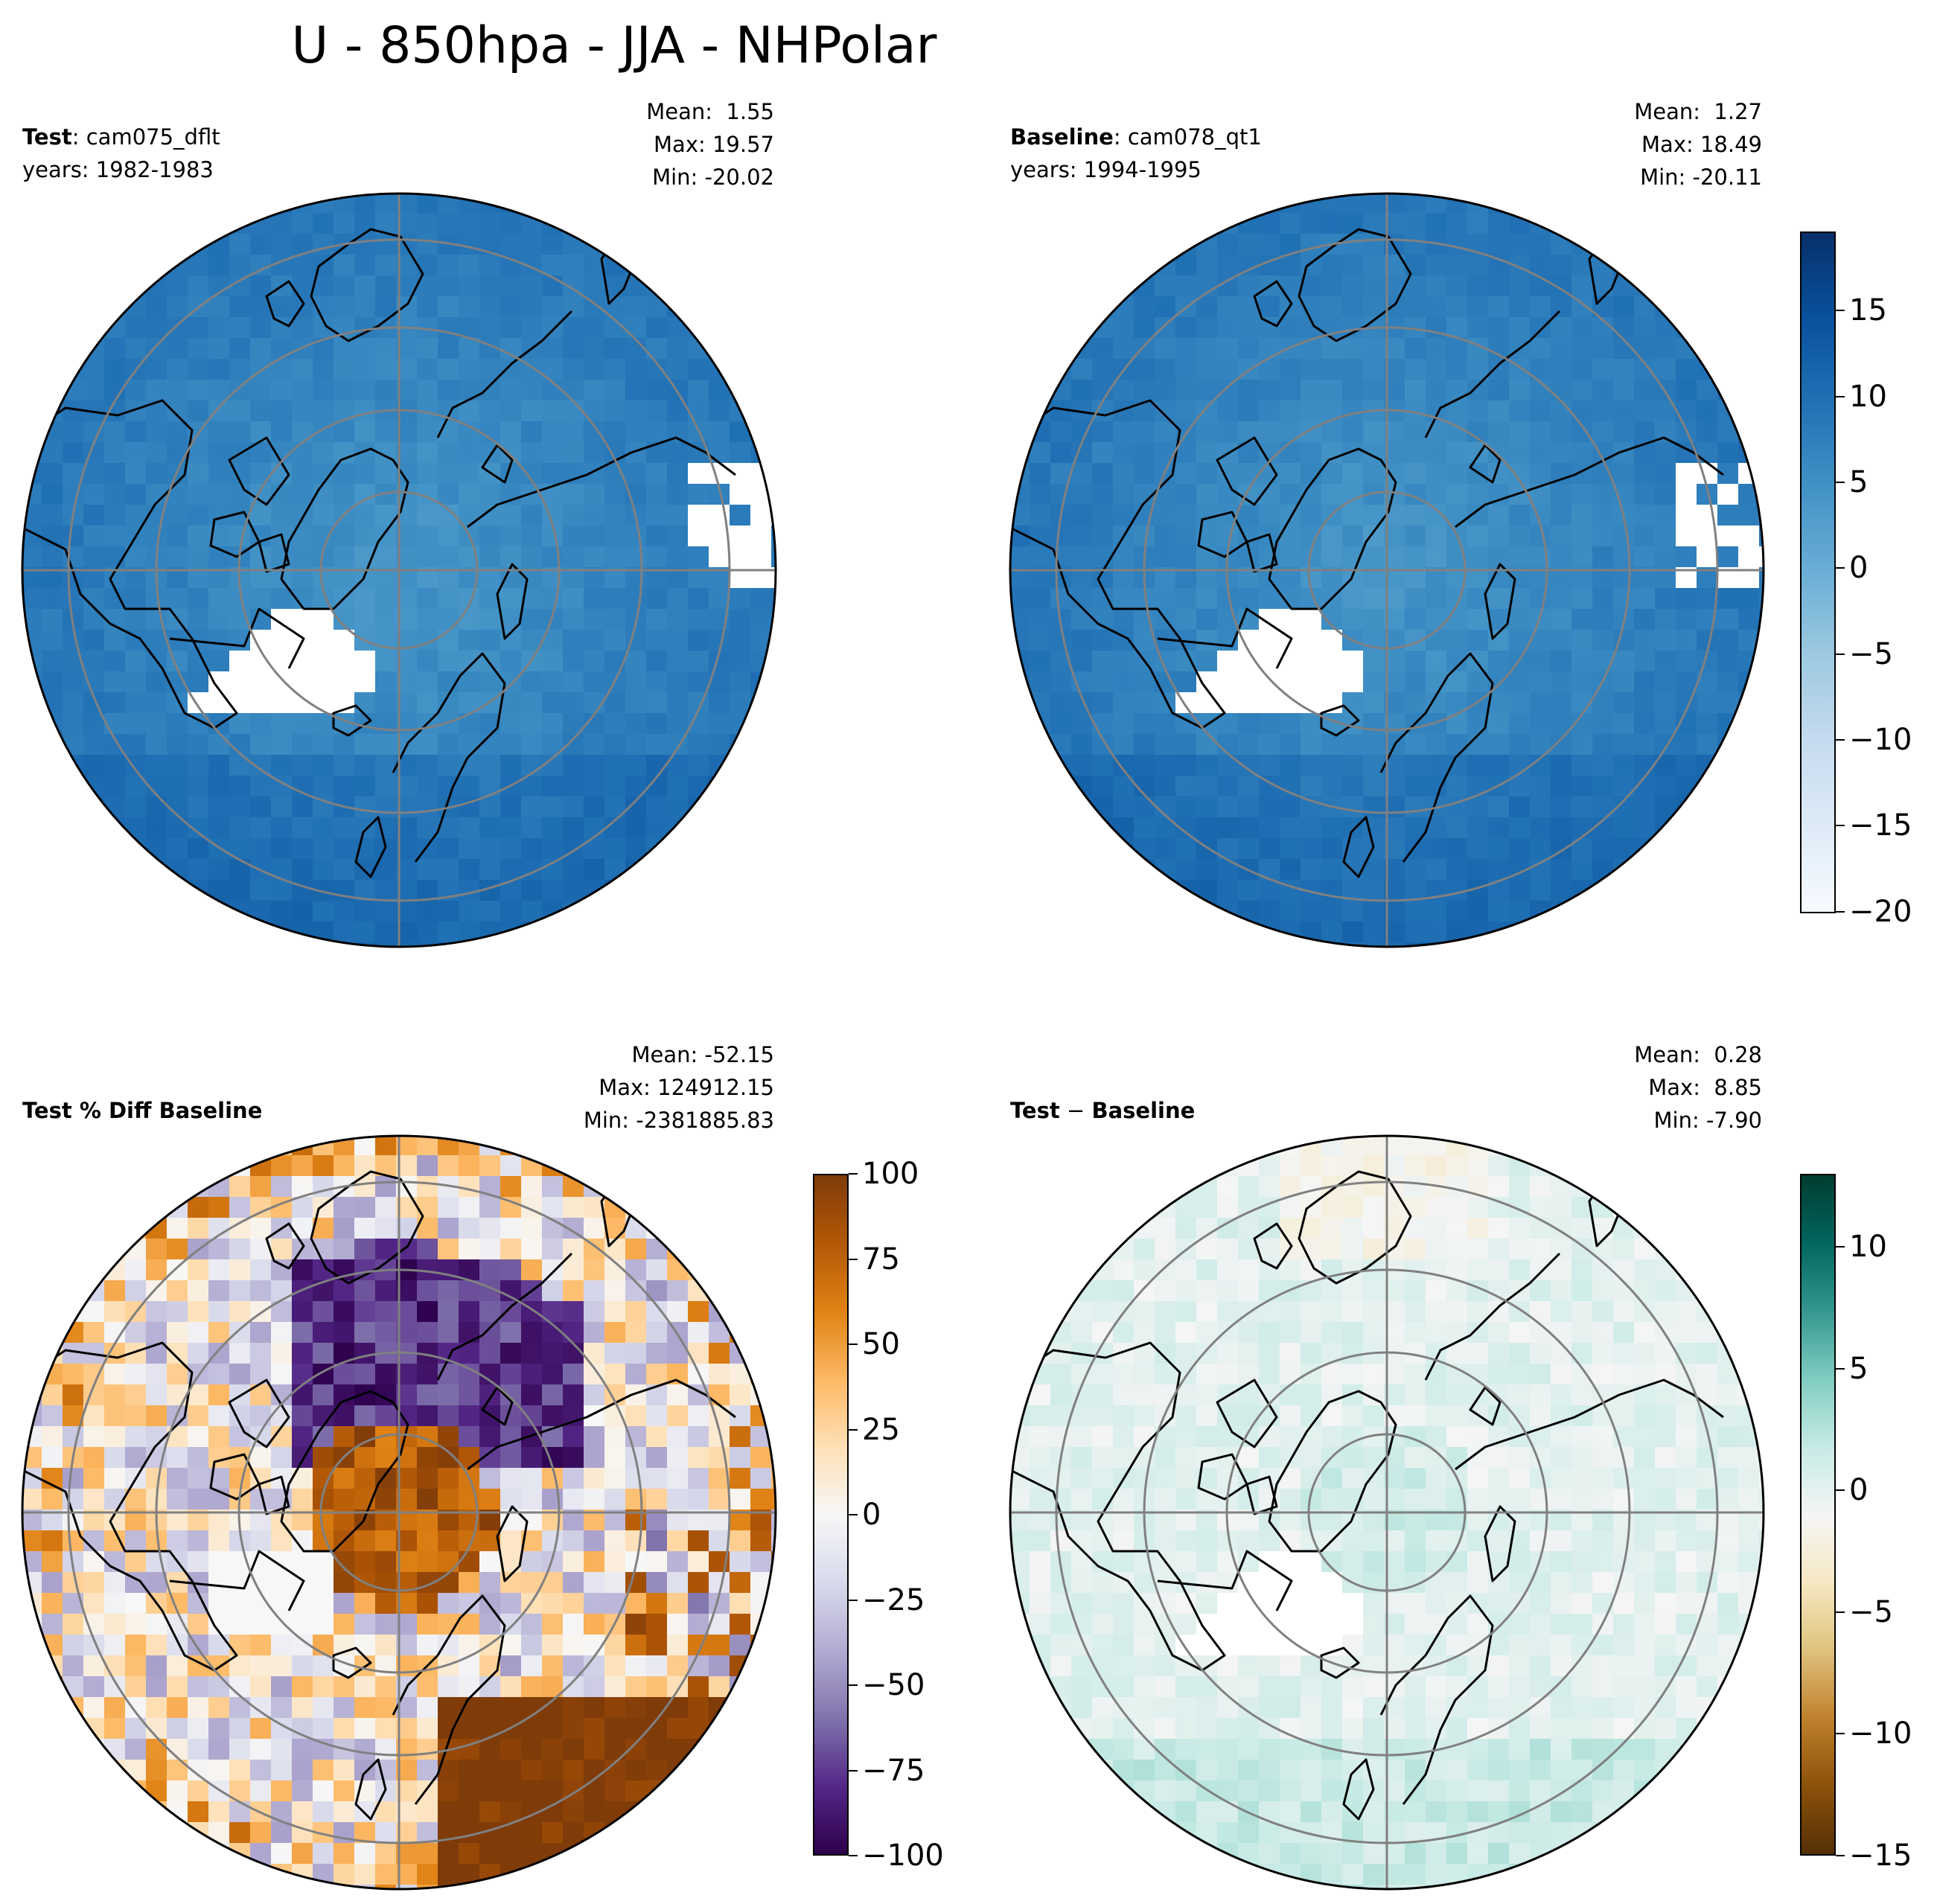 This screenshot has width=1937, height=1904. What do you see at coordinates (853, 1429) in the screenshot?
I see `colorbar-pctdiff-tickmark` at bounding box center [853, 1429].